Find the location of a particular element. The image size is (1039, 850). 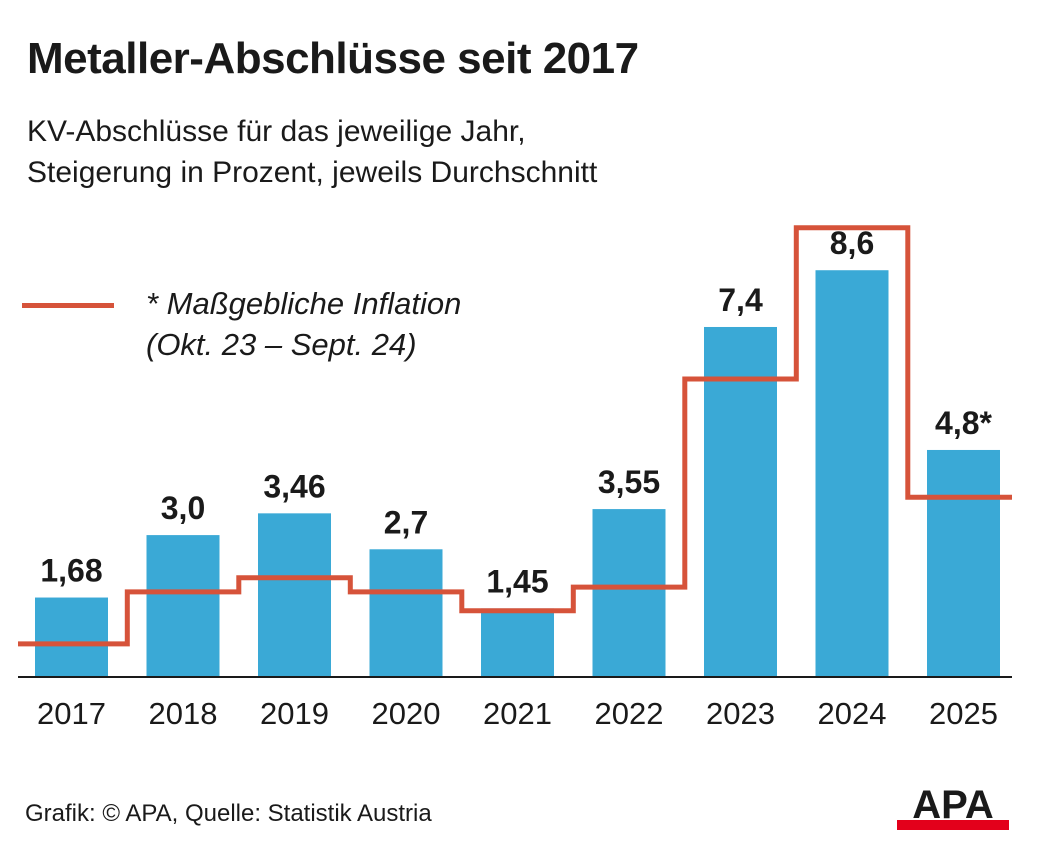

x-tick-label-2023: 2023 is located at coordinates (740, 713).